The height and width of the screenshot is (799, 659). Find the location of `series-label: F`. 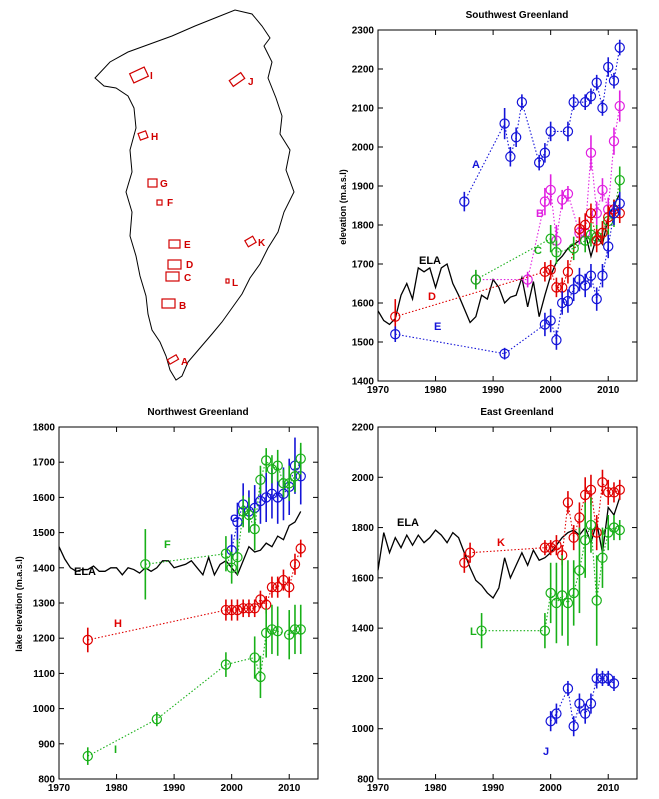

series-label: F is located at coordinates (167, 545).